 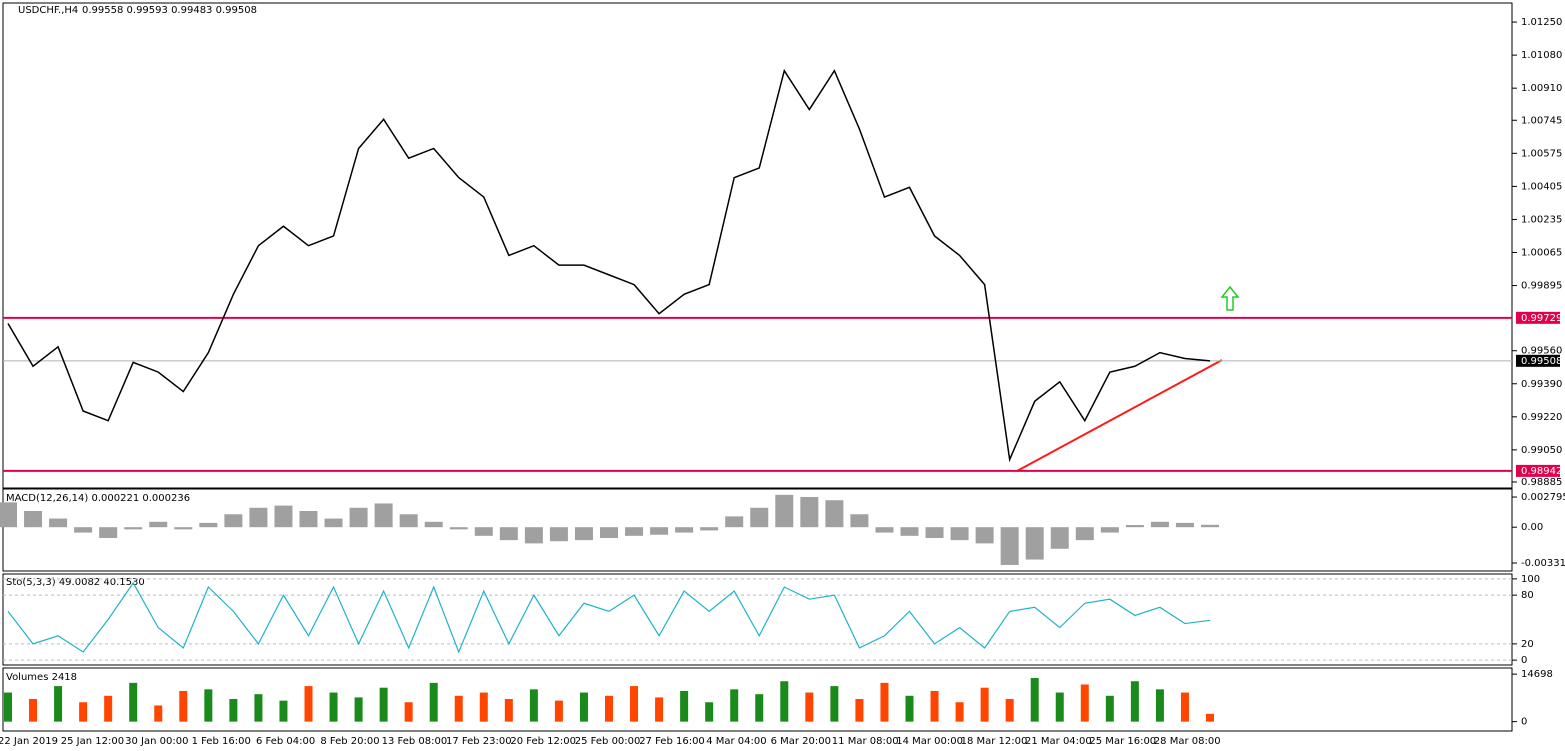 I want to click on quote: 0.99558 0.99593 0.99483 0.99508, so click(x=169, y=10).